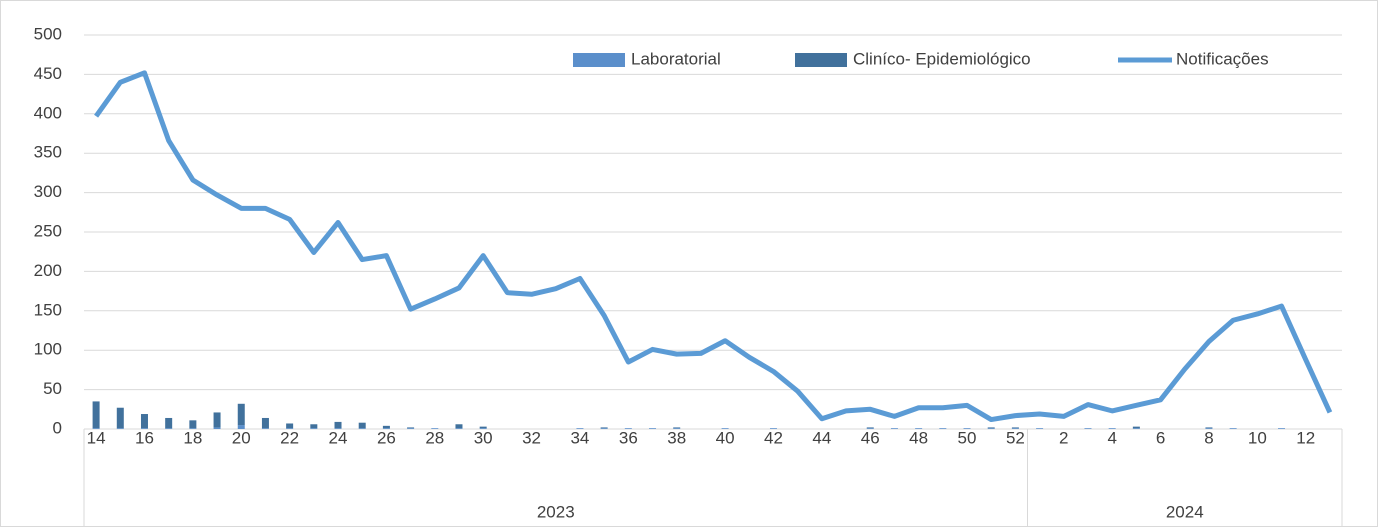 This screenshot has height=527, width=1378. What do you see at coordinates (48, 230) in the screenshot?
I see `y-tick-label: 250` at bounding box center [48, 230].